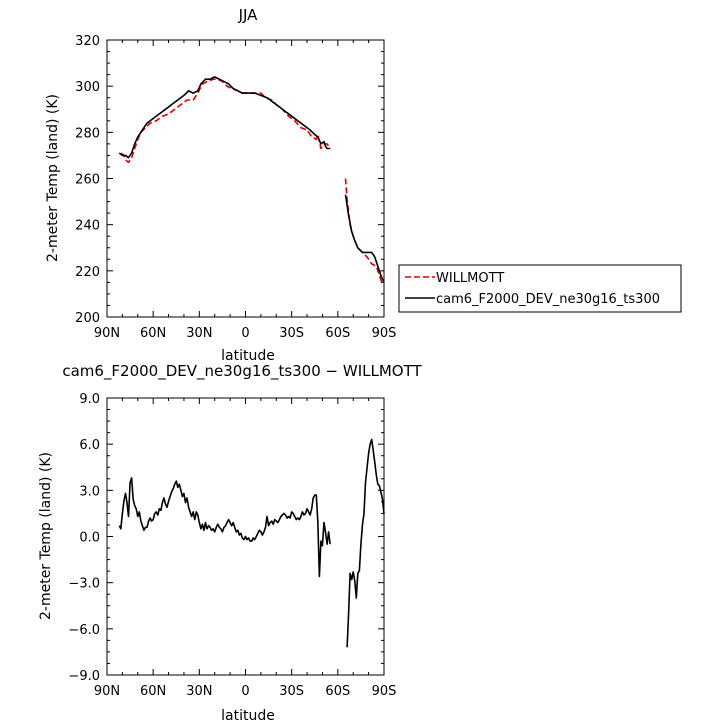  What do you see at coordinates (107, 333) in the screenshot?
I see `top-x-tick-label: 90N` at bounding box center [107, 333].